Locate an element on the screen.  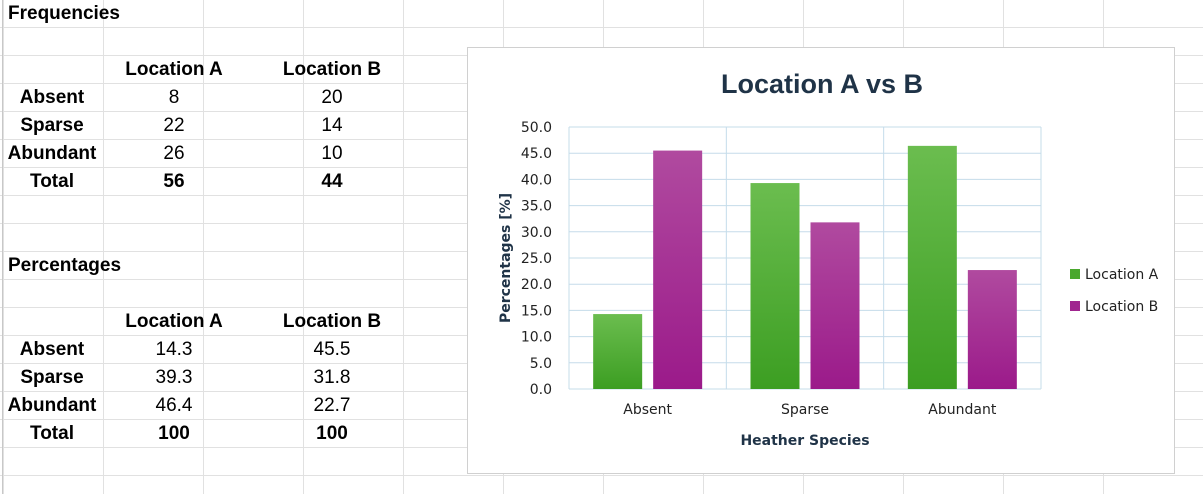
x-tick-label: Abundant is located at coordinates (962, 410).